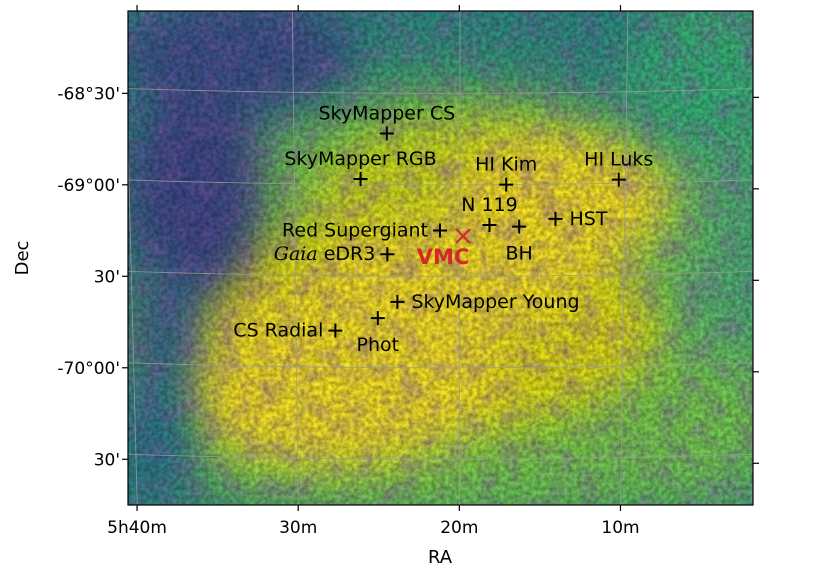  Describe the element at coordinates (440, 230) in the screenshot. I see `marker-red-supergiant` at that location.